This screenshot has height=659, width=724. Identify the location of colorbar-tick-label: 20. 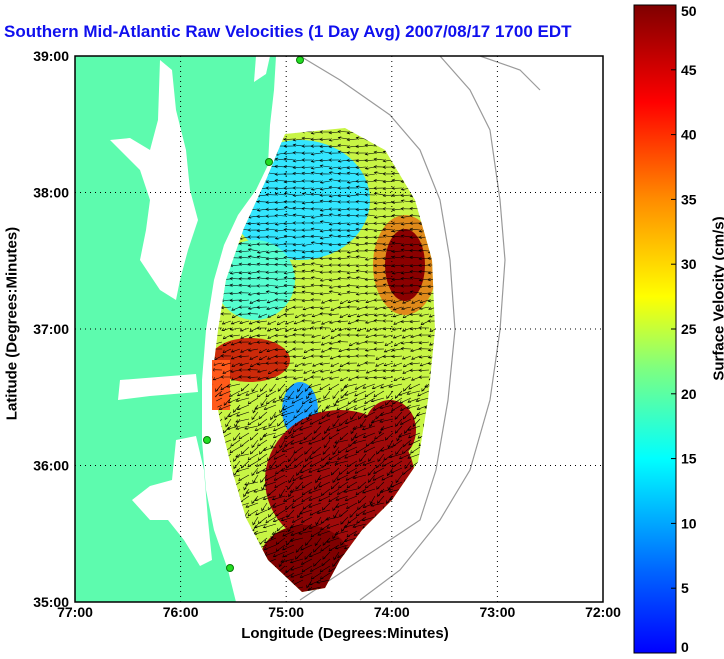
(689, 394).